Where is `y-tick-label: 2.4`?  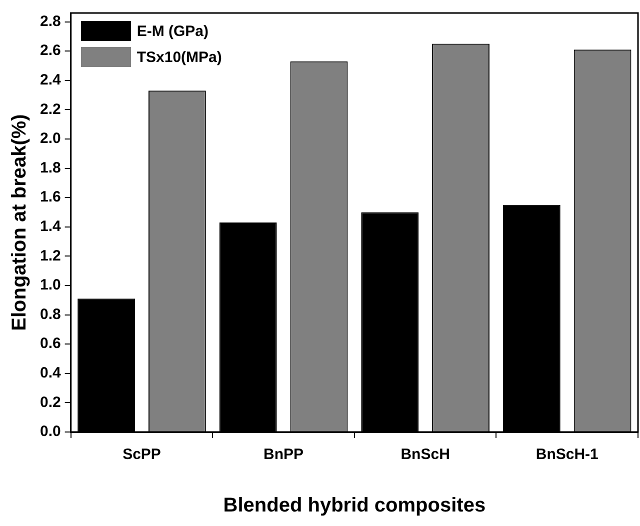 y-tick-label: 2.4 is located at coordinates (51, 80).